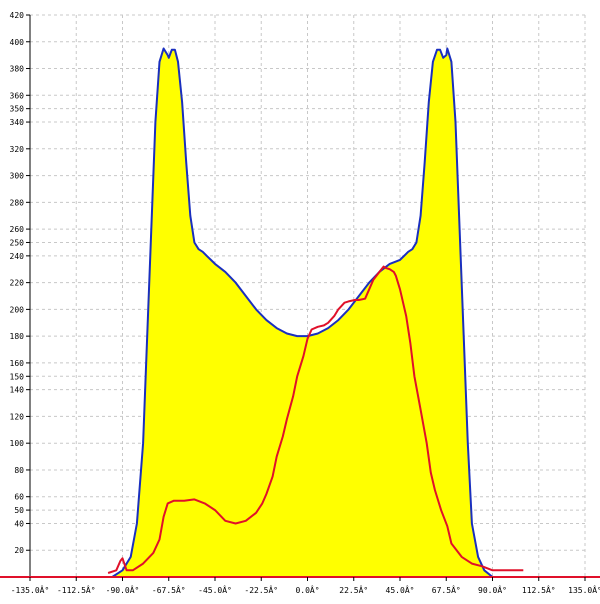 This screenshot has height=604, width=600. I want to click on y-tick-label: 50, so click(19, 510).